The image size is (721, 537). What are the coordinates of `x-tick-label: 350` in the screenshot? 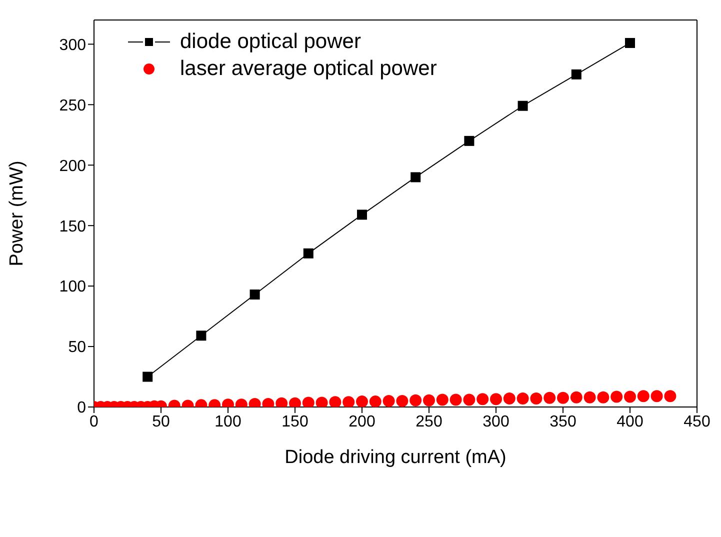 It's located at (563, 421).